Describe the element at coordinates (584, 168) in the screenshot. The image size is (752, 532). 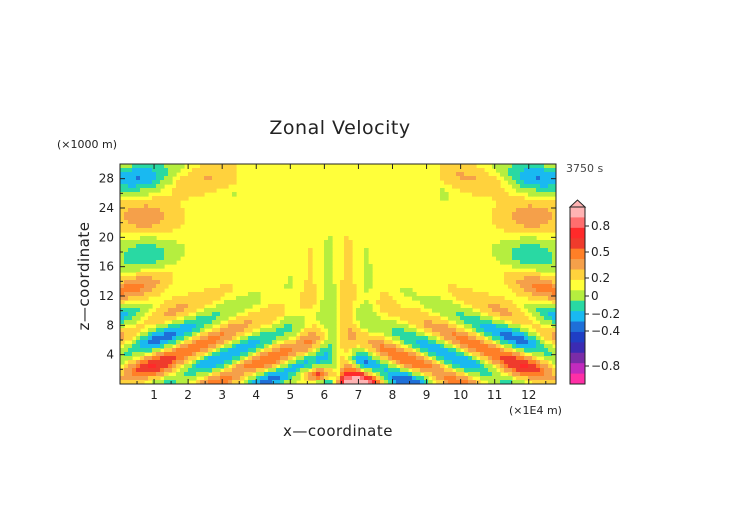
I see `time-label: 3750 s` at that location.